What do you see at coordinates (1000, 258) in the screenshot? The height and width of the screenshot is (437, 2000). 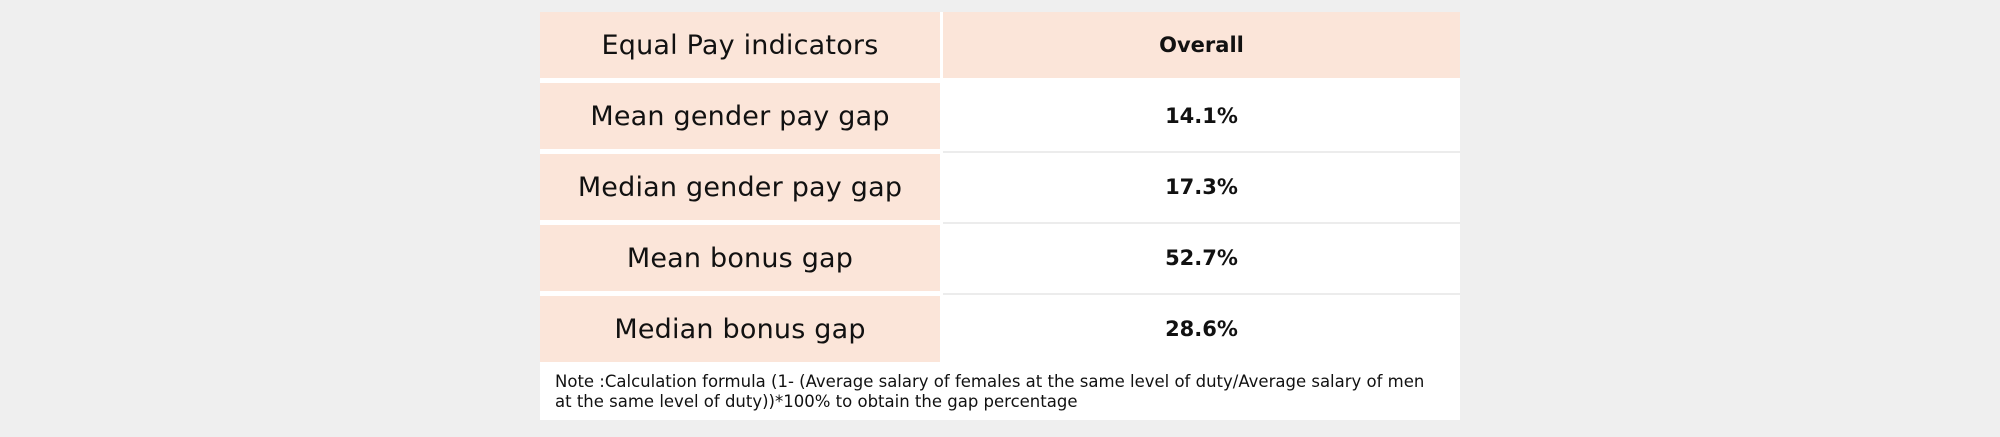 I see `table-row: Mean bonus gap 52.7%` at bounding box center [1000, 258].